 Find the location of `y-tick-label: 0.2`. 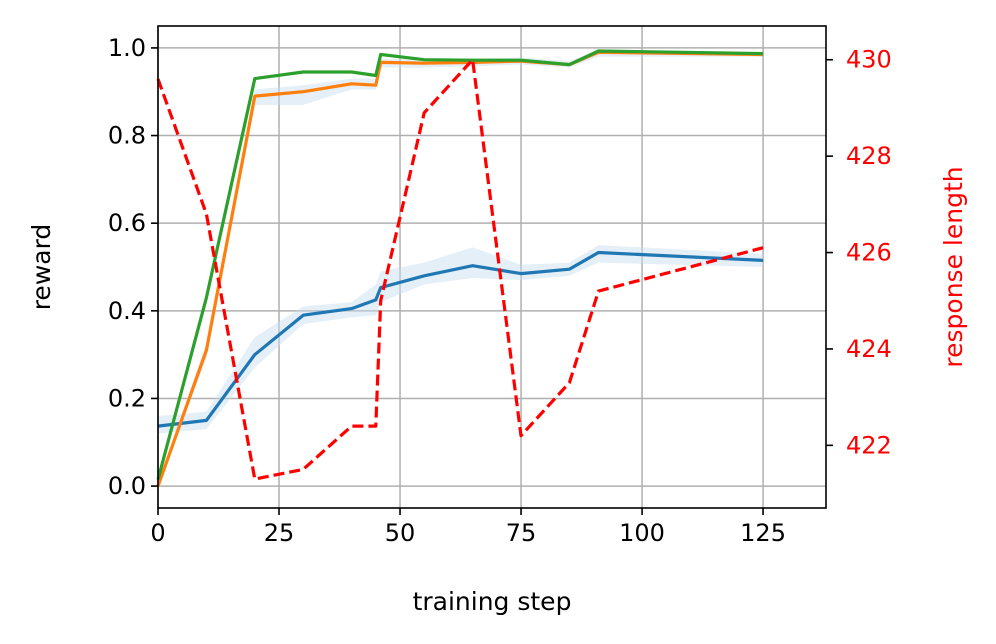

y-tick-label: 0.2 is located at coordinates (127, 398).